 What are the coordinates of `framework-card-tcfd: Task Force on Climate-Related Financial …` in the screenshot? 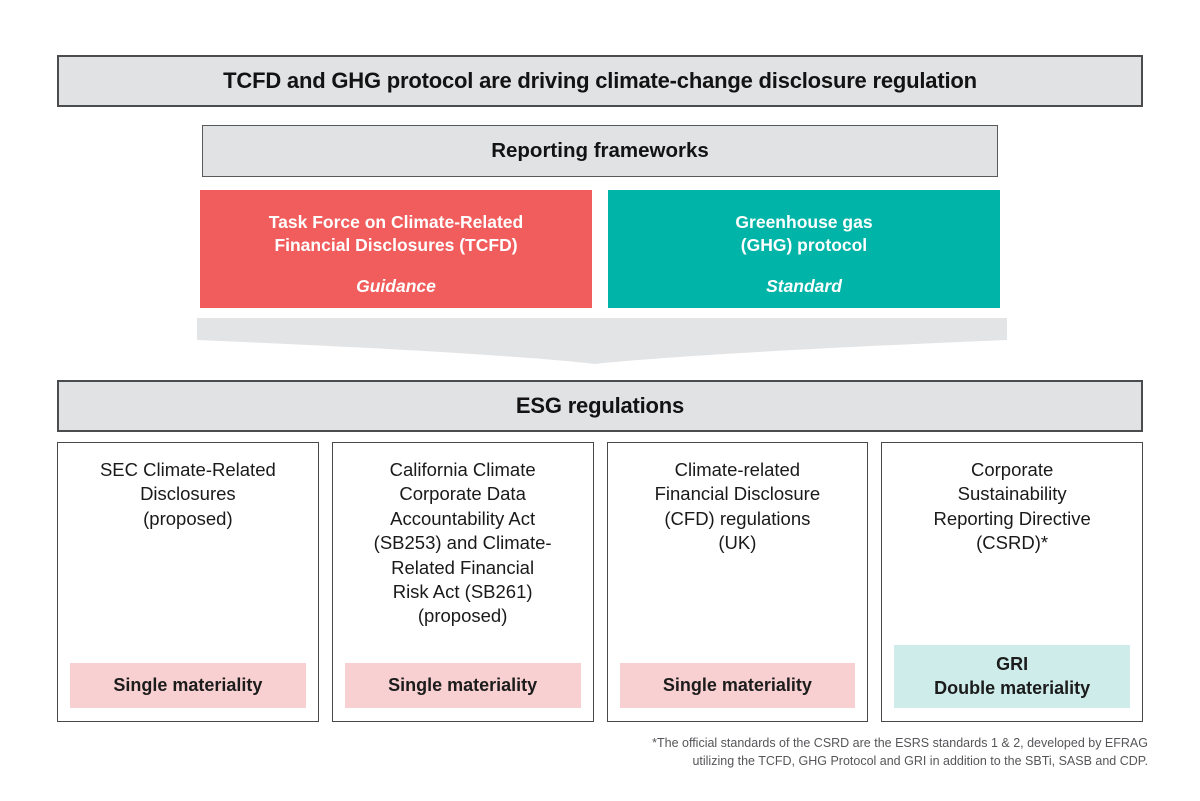 It's located at (396, 249).